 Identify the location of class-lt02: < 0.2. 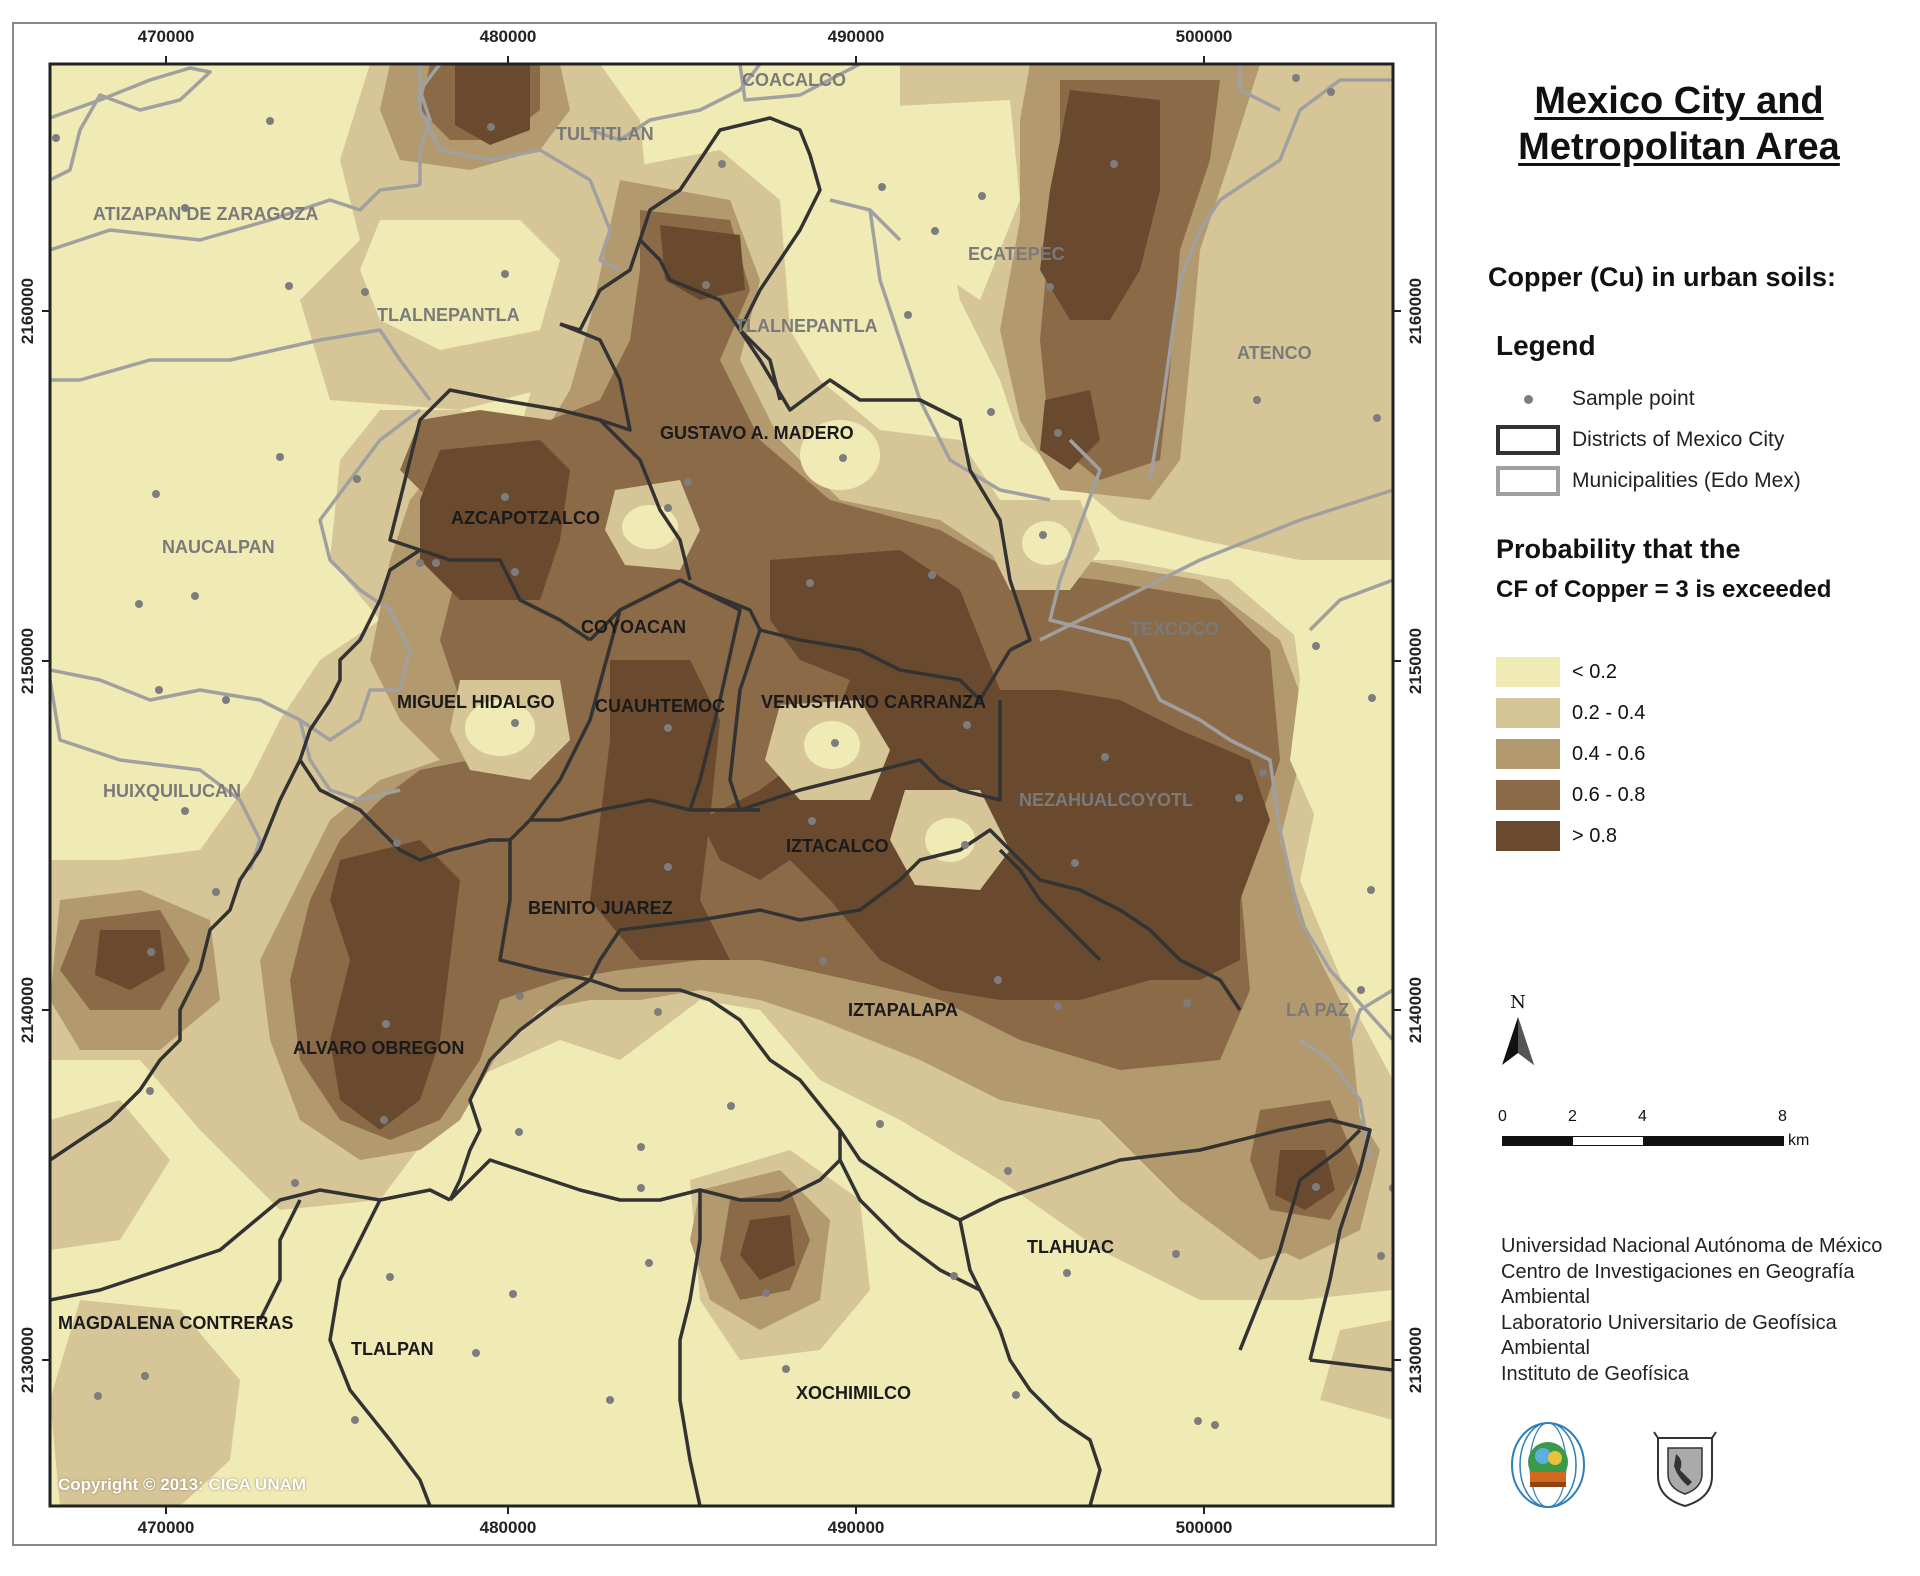
(1556, 672).